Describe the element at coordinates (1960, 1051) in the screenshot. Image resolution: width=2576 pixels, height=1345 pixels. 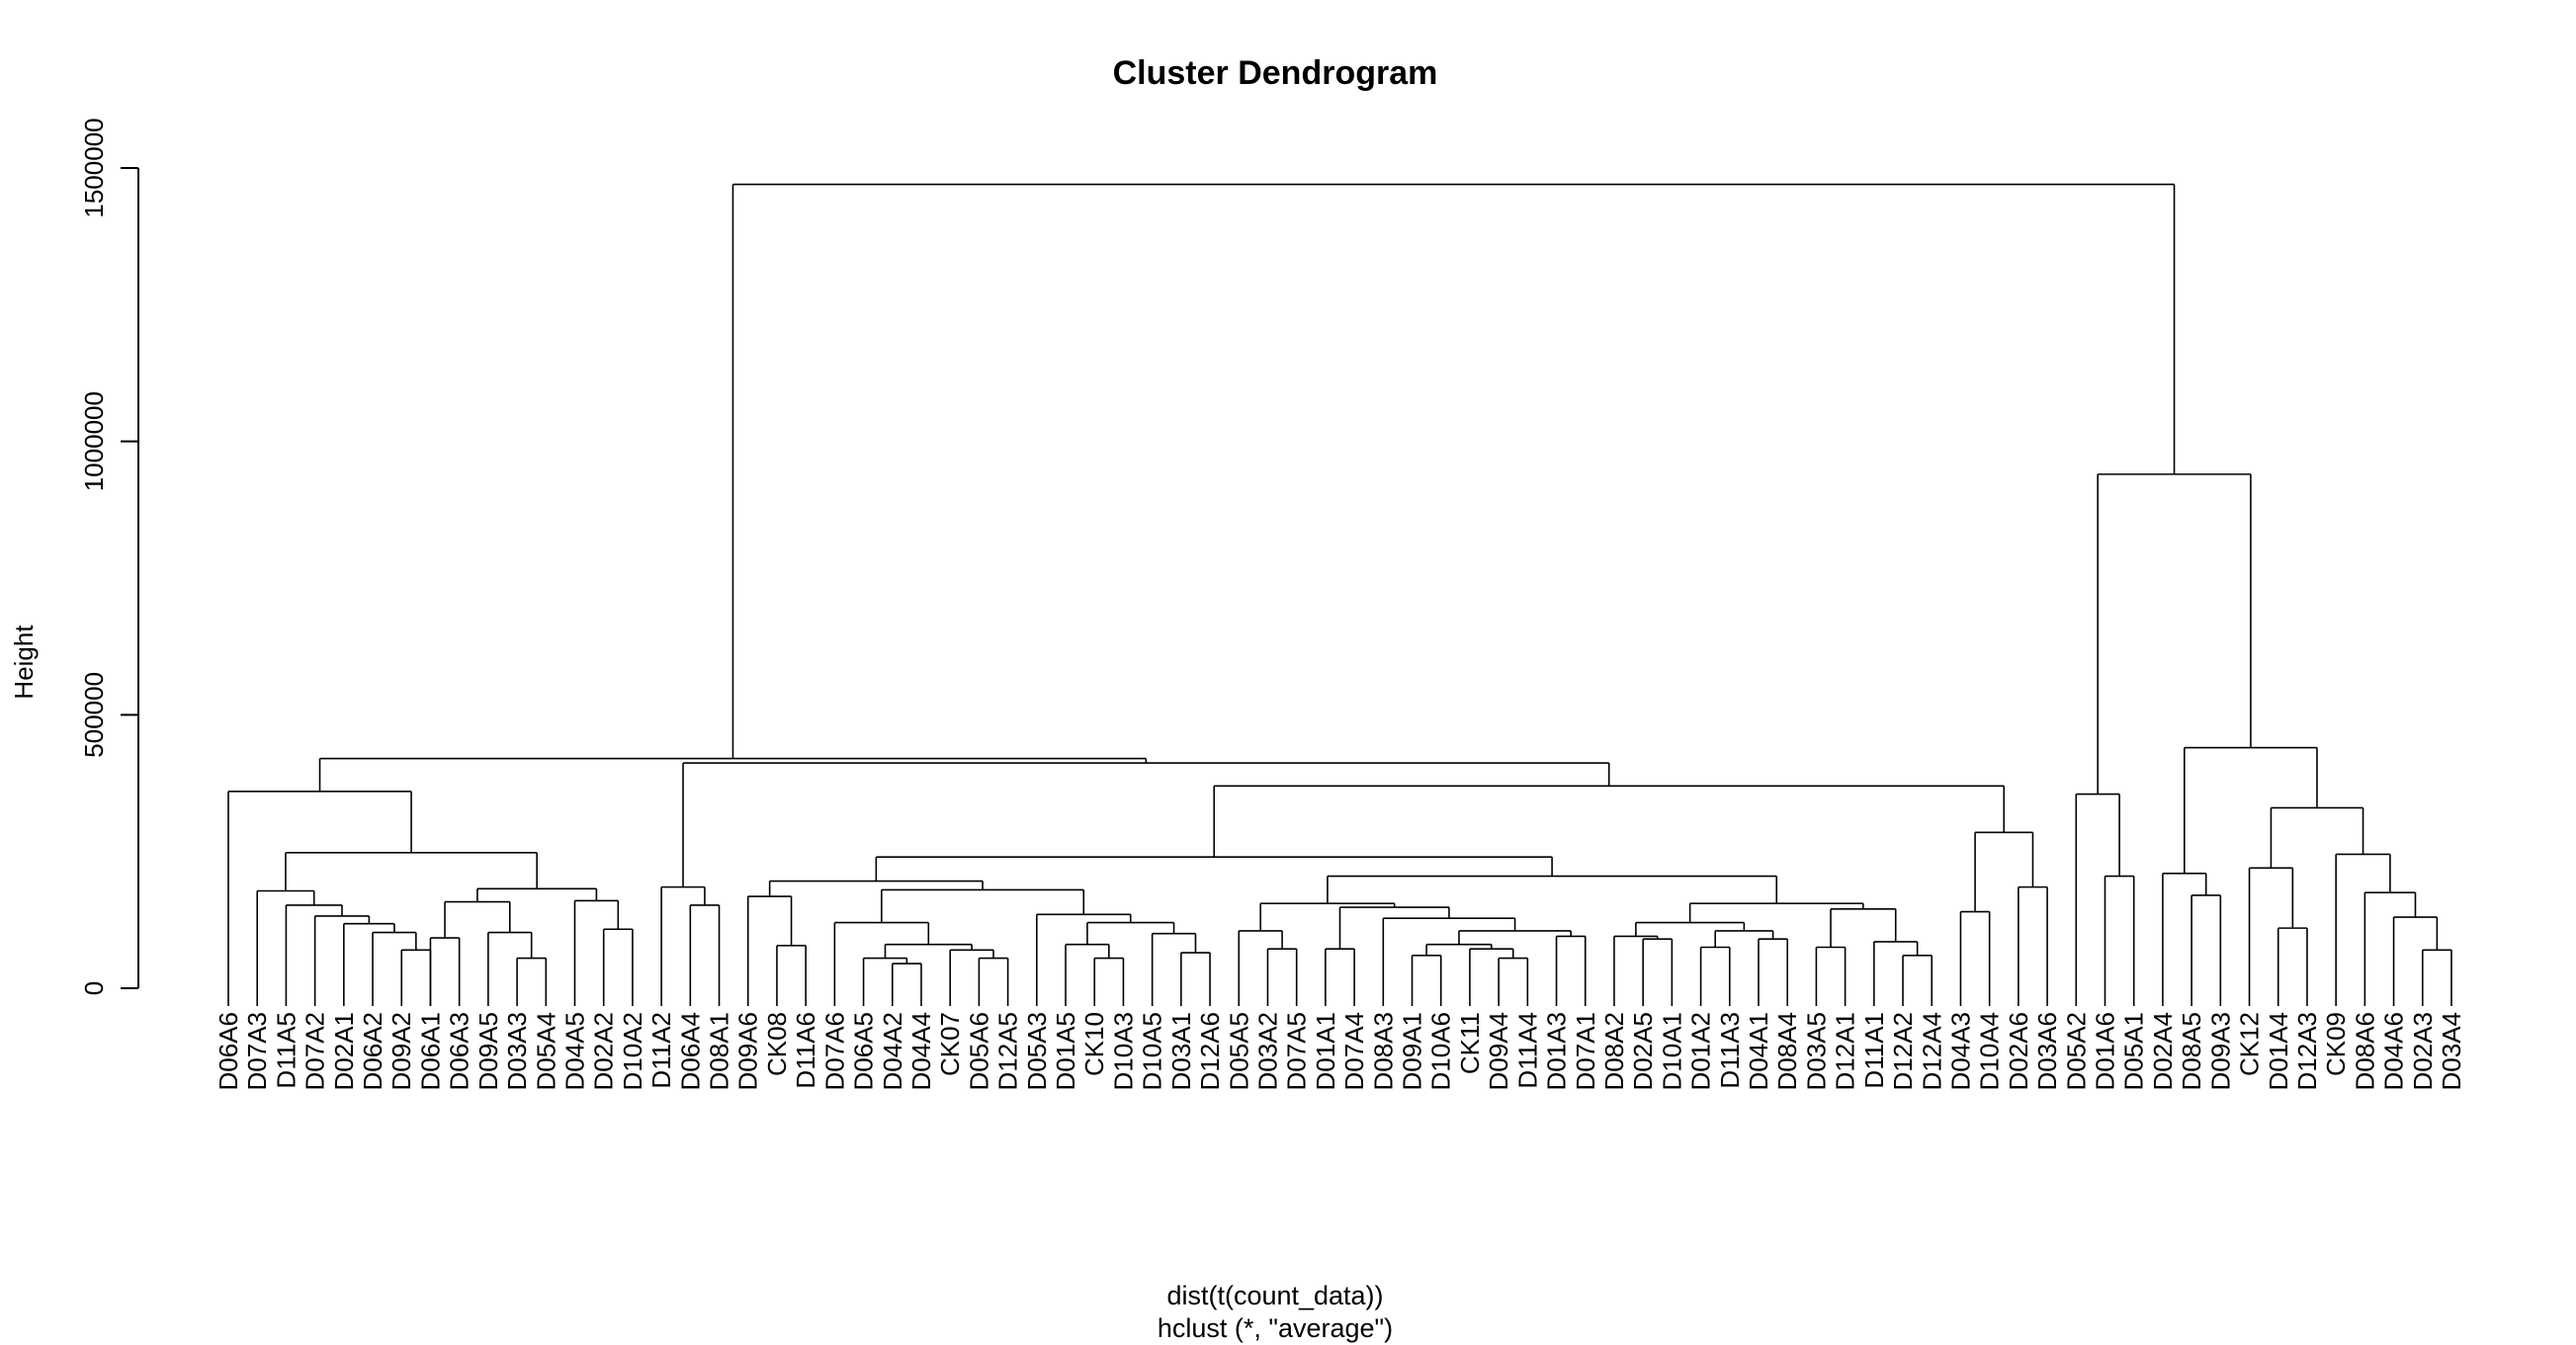
I see `leaf-label: D04A3` at that location.